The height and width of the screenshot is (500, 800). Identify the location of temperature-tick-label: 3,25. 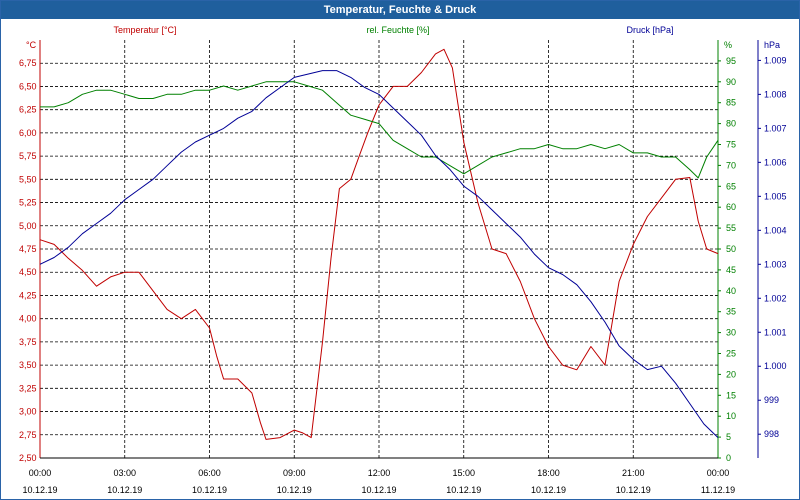
(28, 388).